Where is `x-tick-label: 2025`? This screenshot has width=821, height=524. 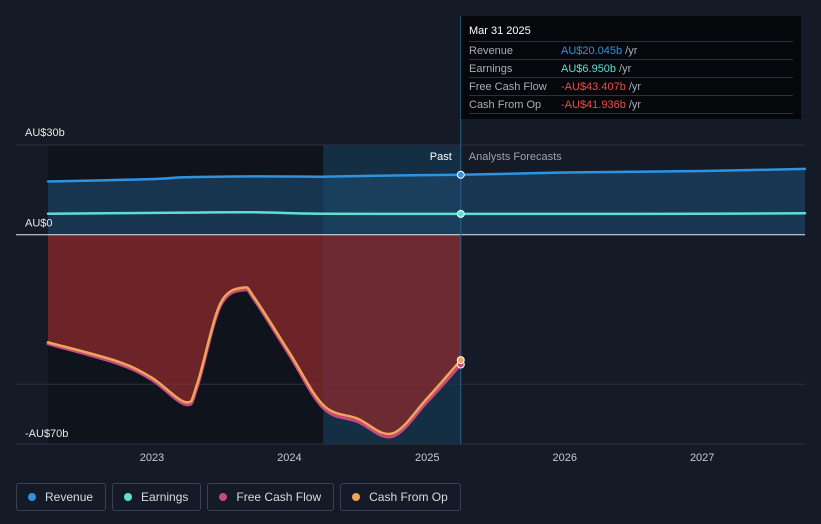 x-tick-label: 2025 is located at coordinates (427, 458).